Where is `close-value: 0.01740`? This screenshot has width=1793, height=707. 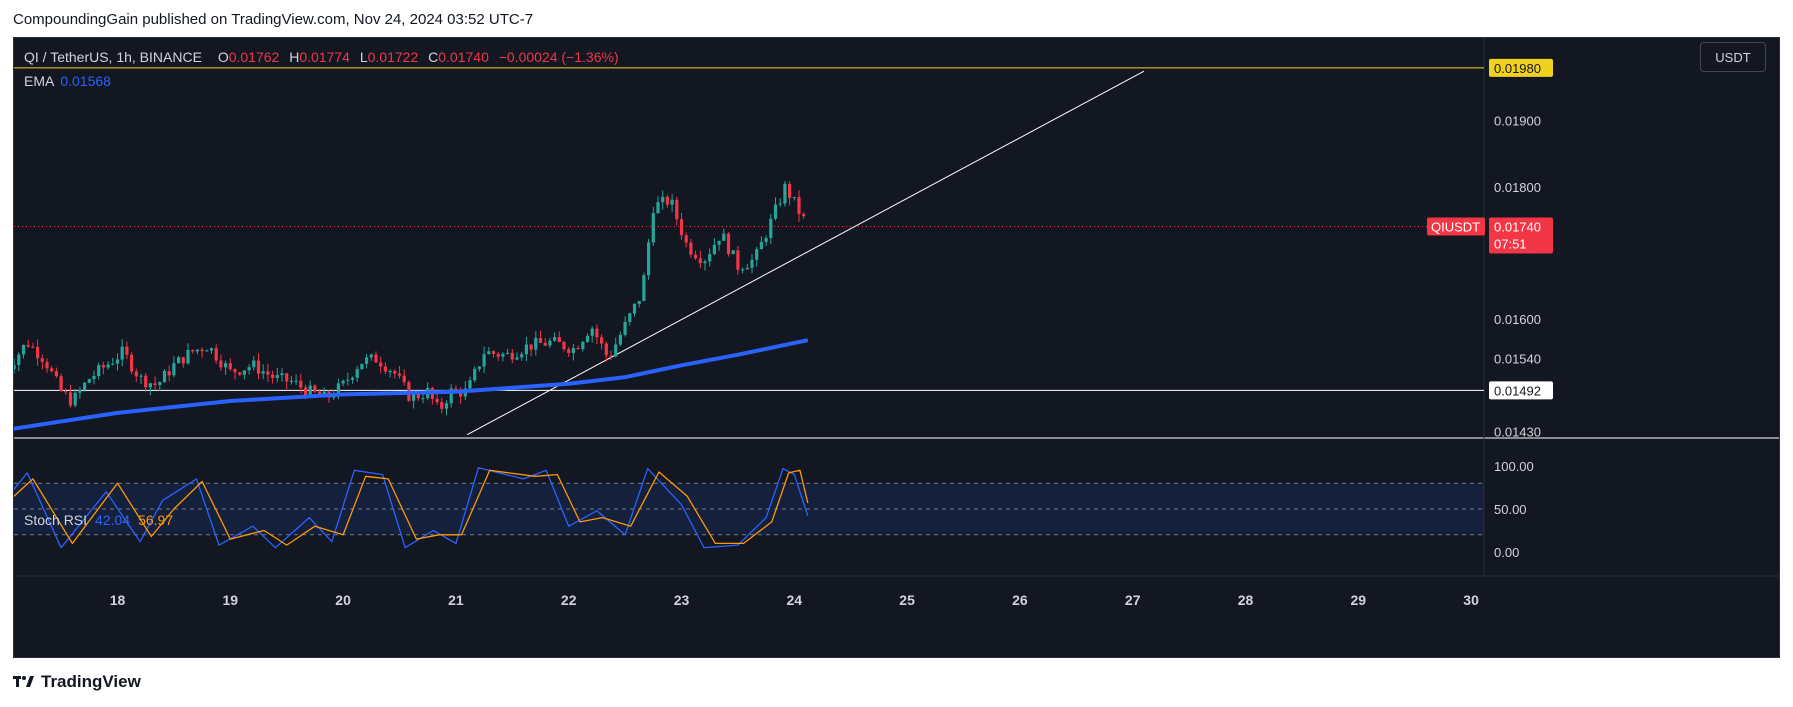 close-value: 0.01740 is located at coordinates (463, 57).